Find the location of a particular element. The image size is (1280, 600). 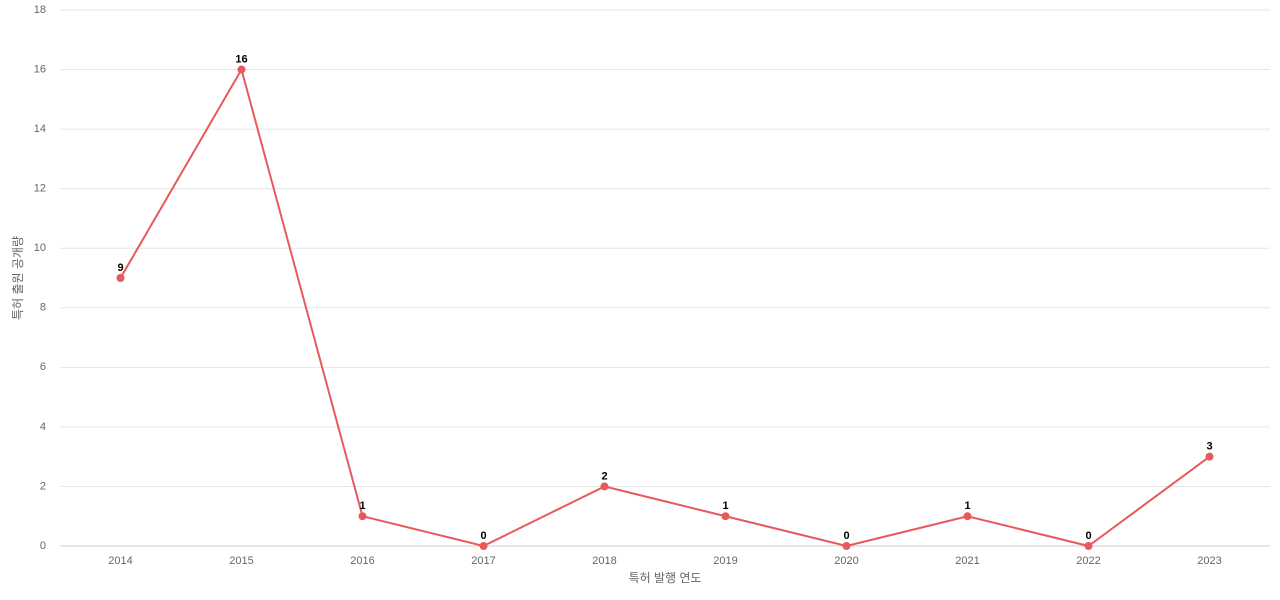

y-tick-label: 18 is located at coordinates (40, 10).